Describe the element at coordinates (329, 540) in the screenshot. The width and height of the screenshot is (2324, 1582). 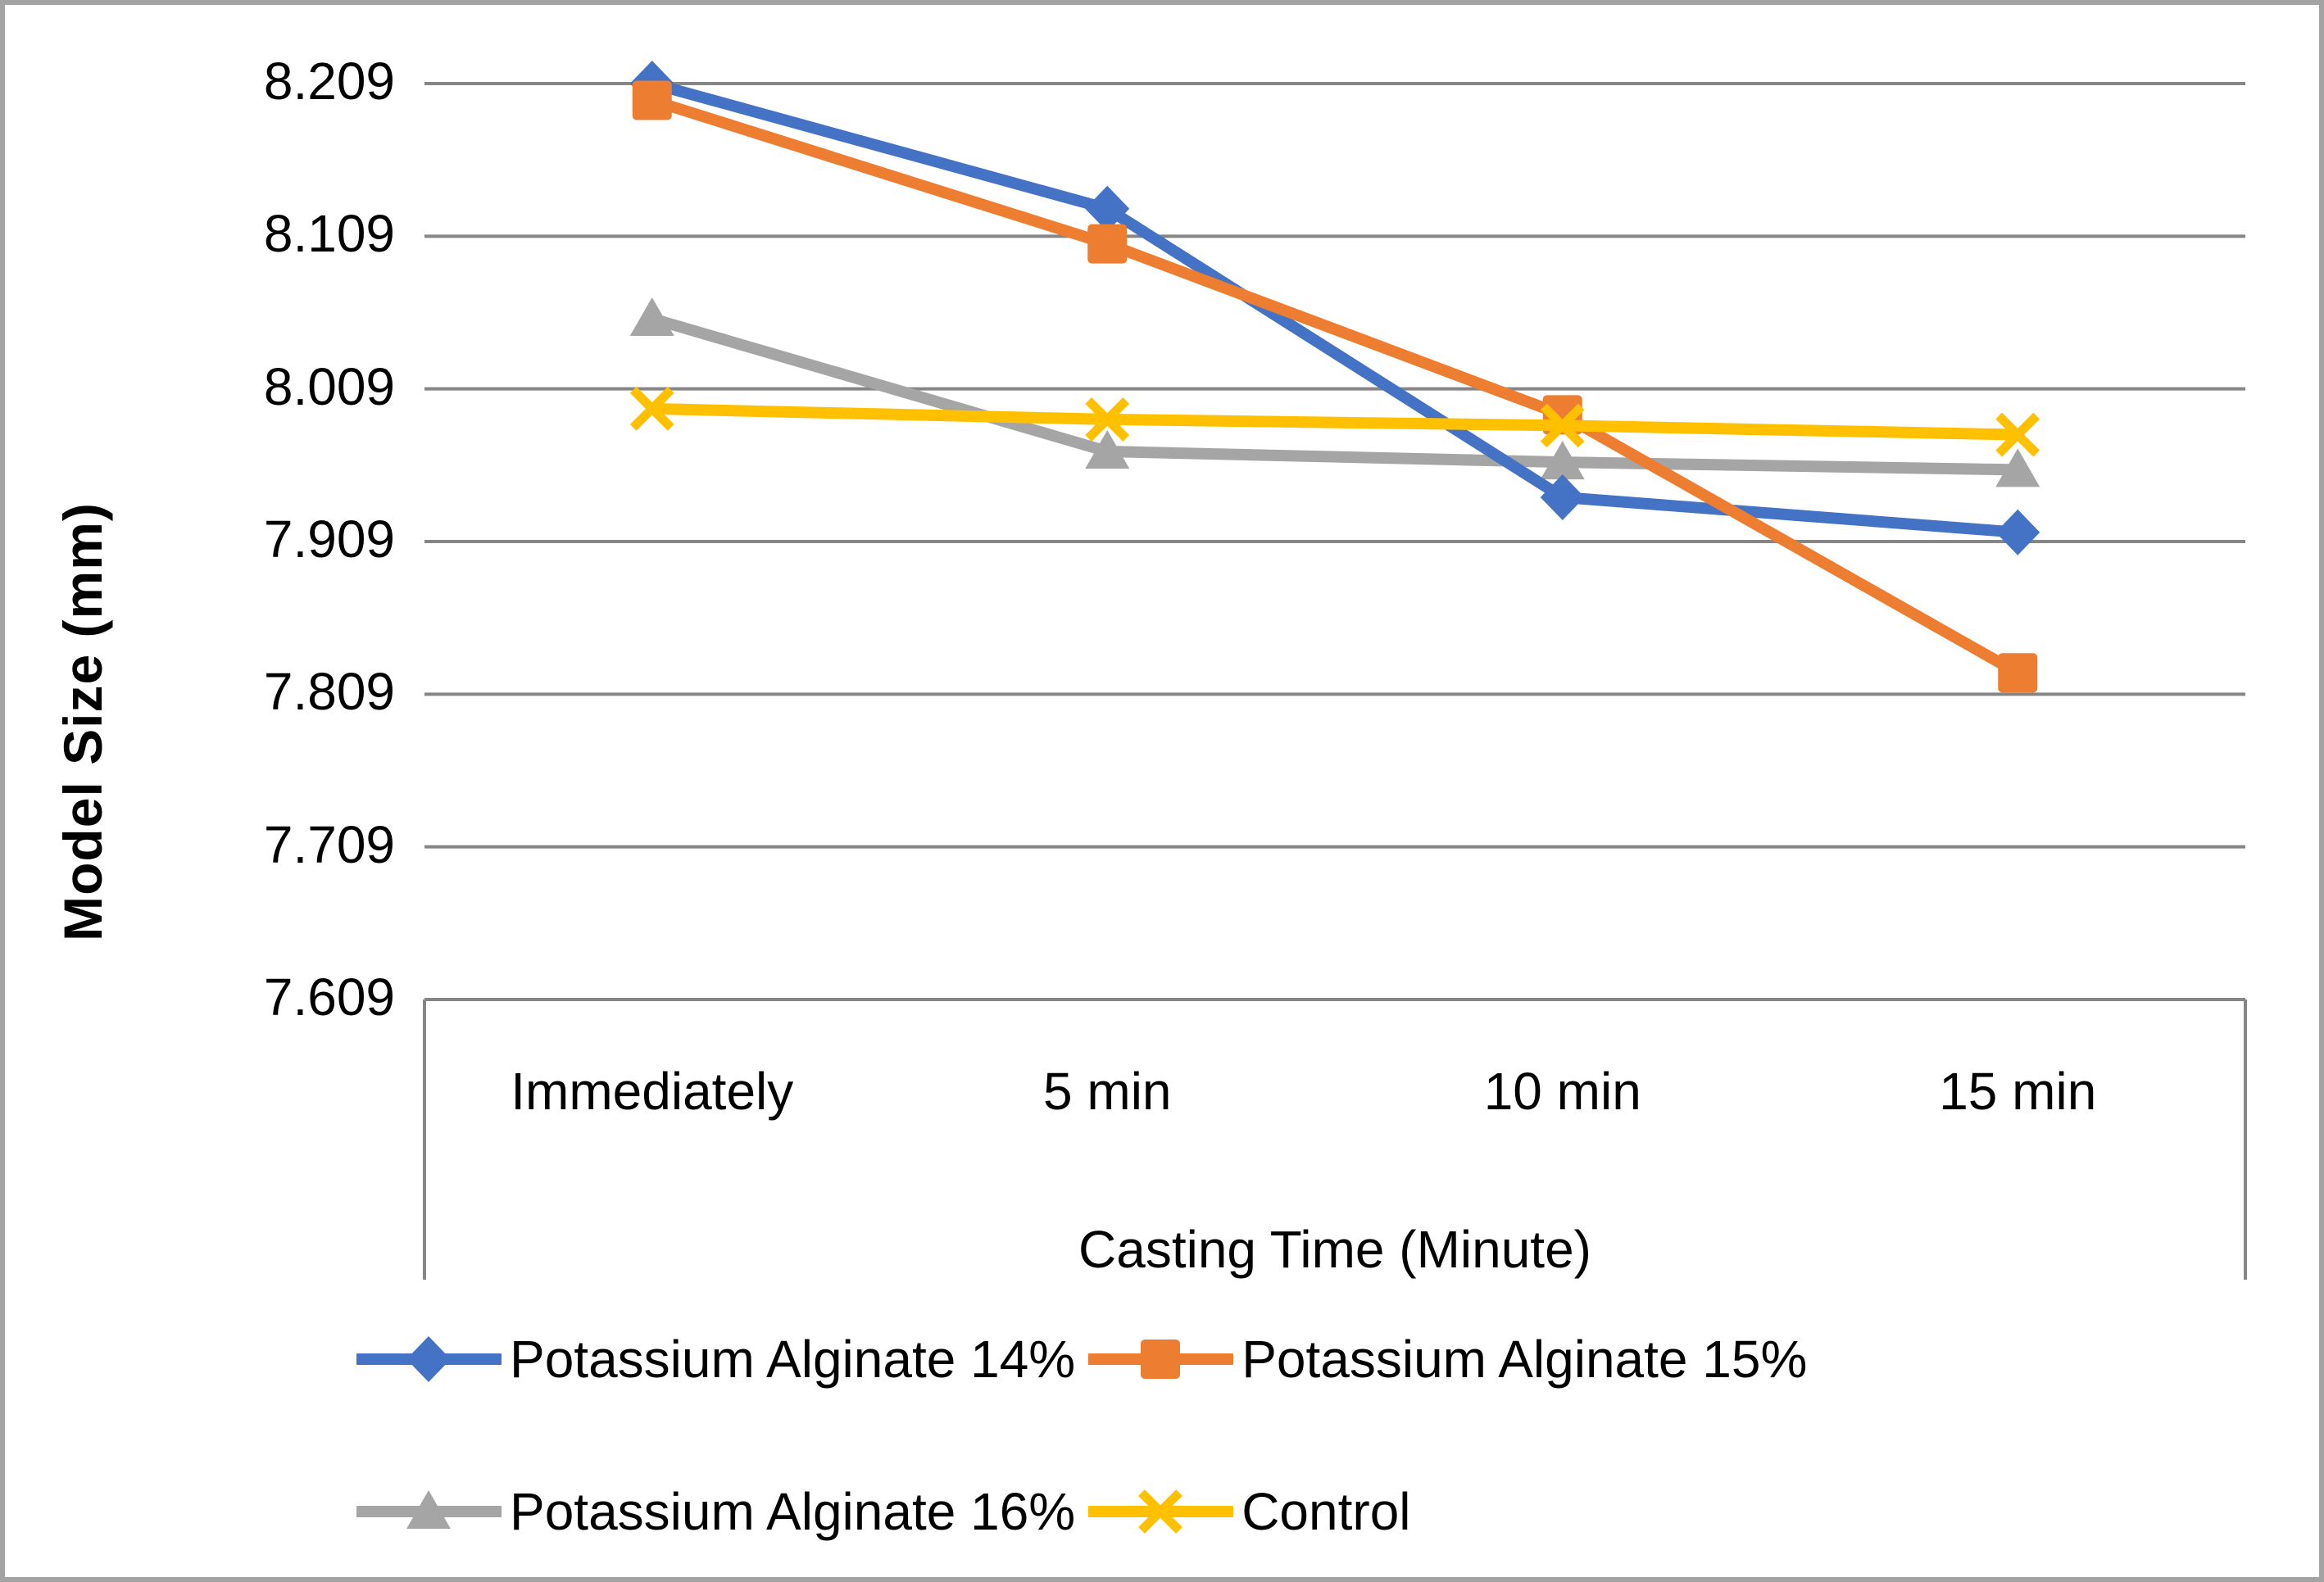
I see `y-tick-label: 7.909` at that location.